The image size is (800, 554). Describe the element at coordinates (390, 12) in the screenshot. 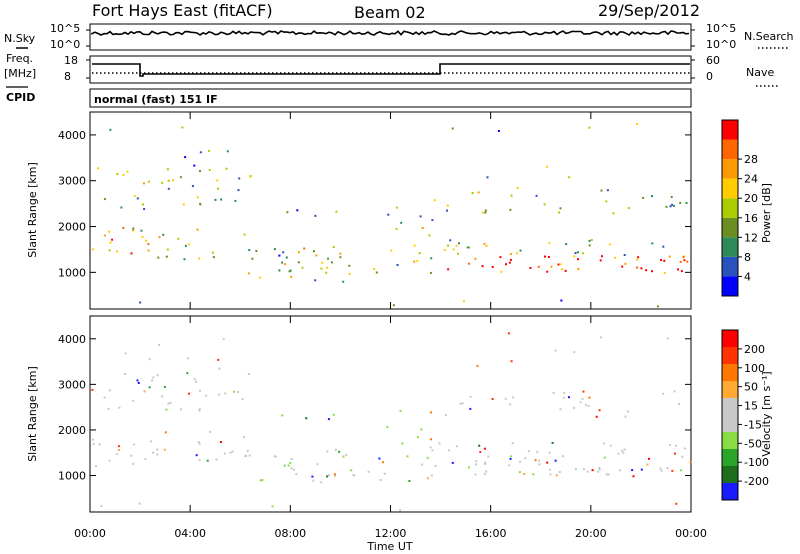

I see `beam-title: Beam 02` at that location.